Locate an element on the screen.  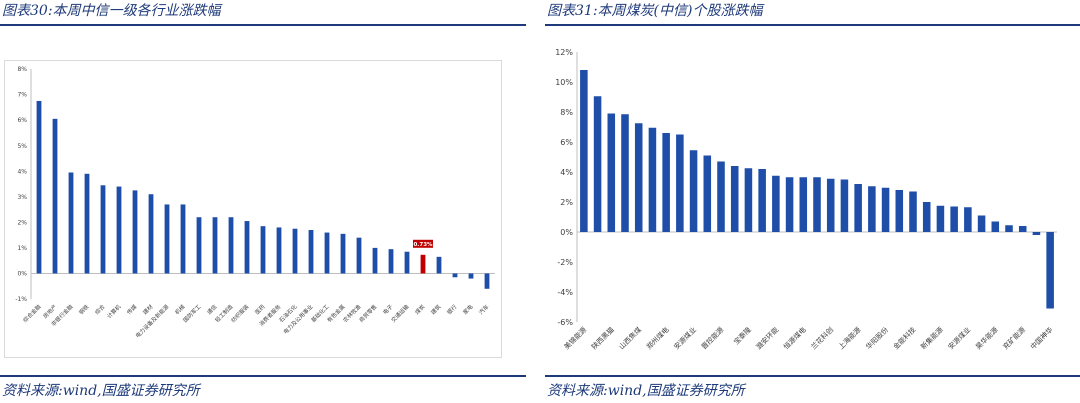
annotation-box is located at coordinates (423, 243).